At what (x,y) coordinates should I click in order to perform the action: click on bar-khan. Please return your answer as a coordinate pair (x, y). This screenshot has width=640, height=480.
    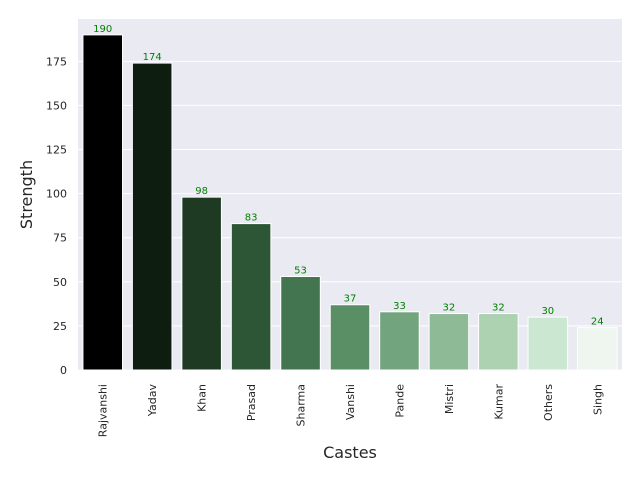
    Looking at the image, I should click on (201, 283).